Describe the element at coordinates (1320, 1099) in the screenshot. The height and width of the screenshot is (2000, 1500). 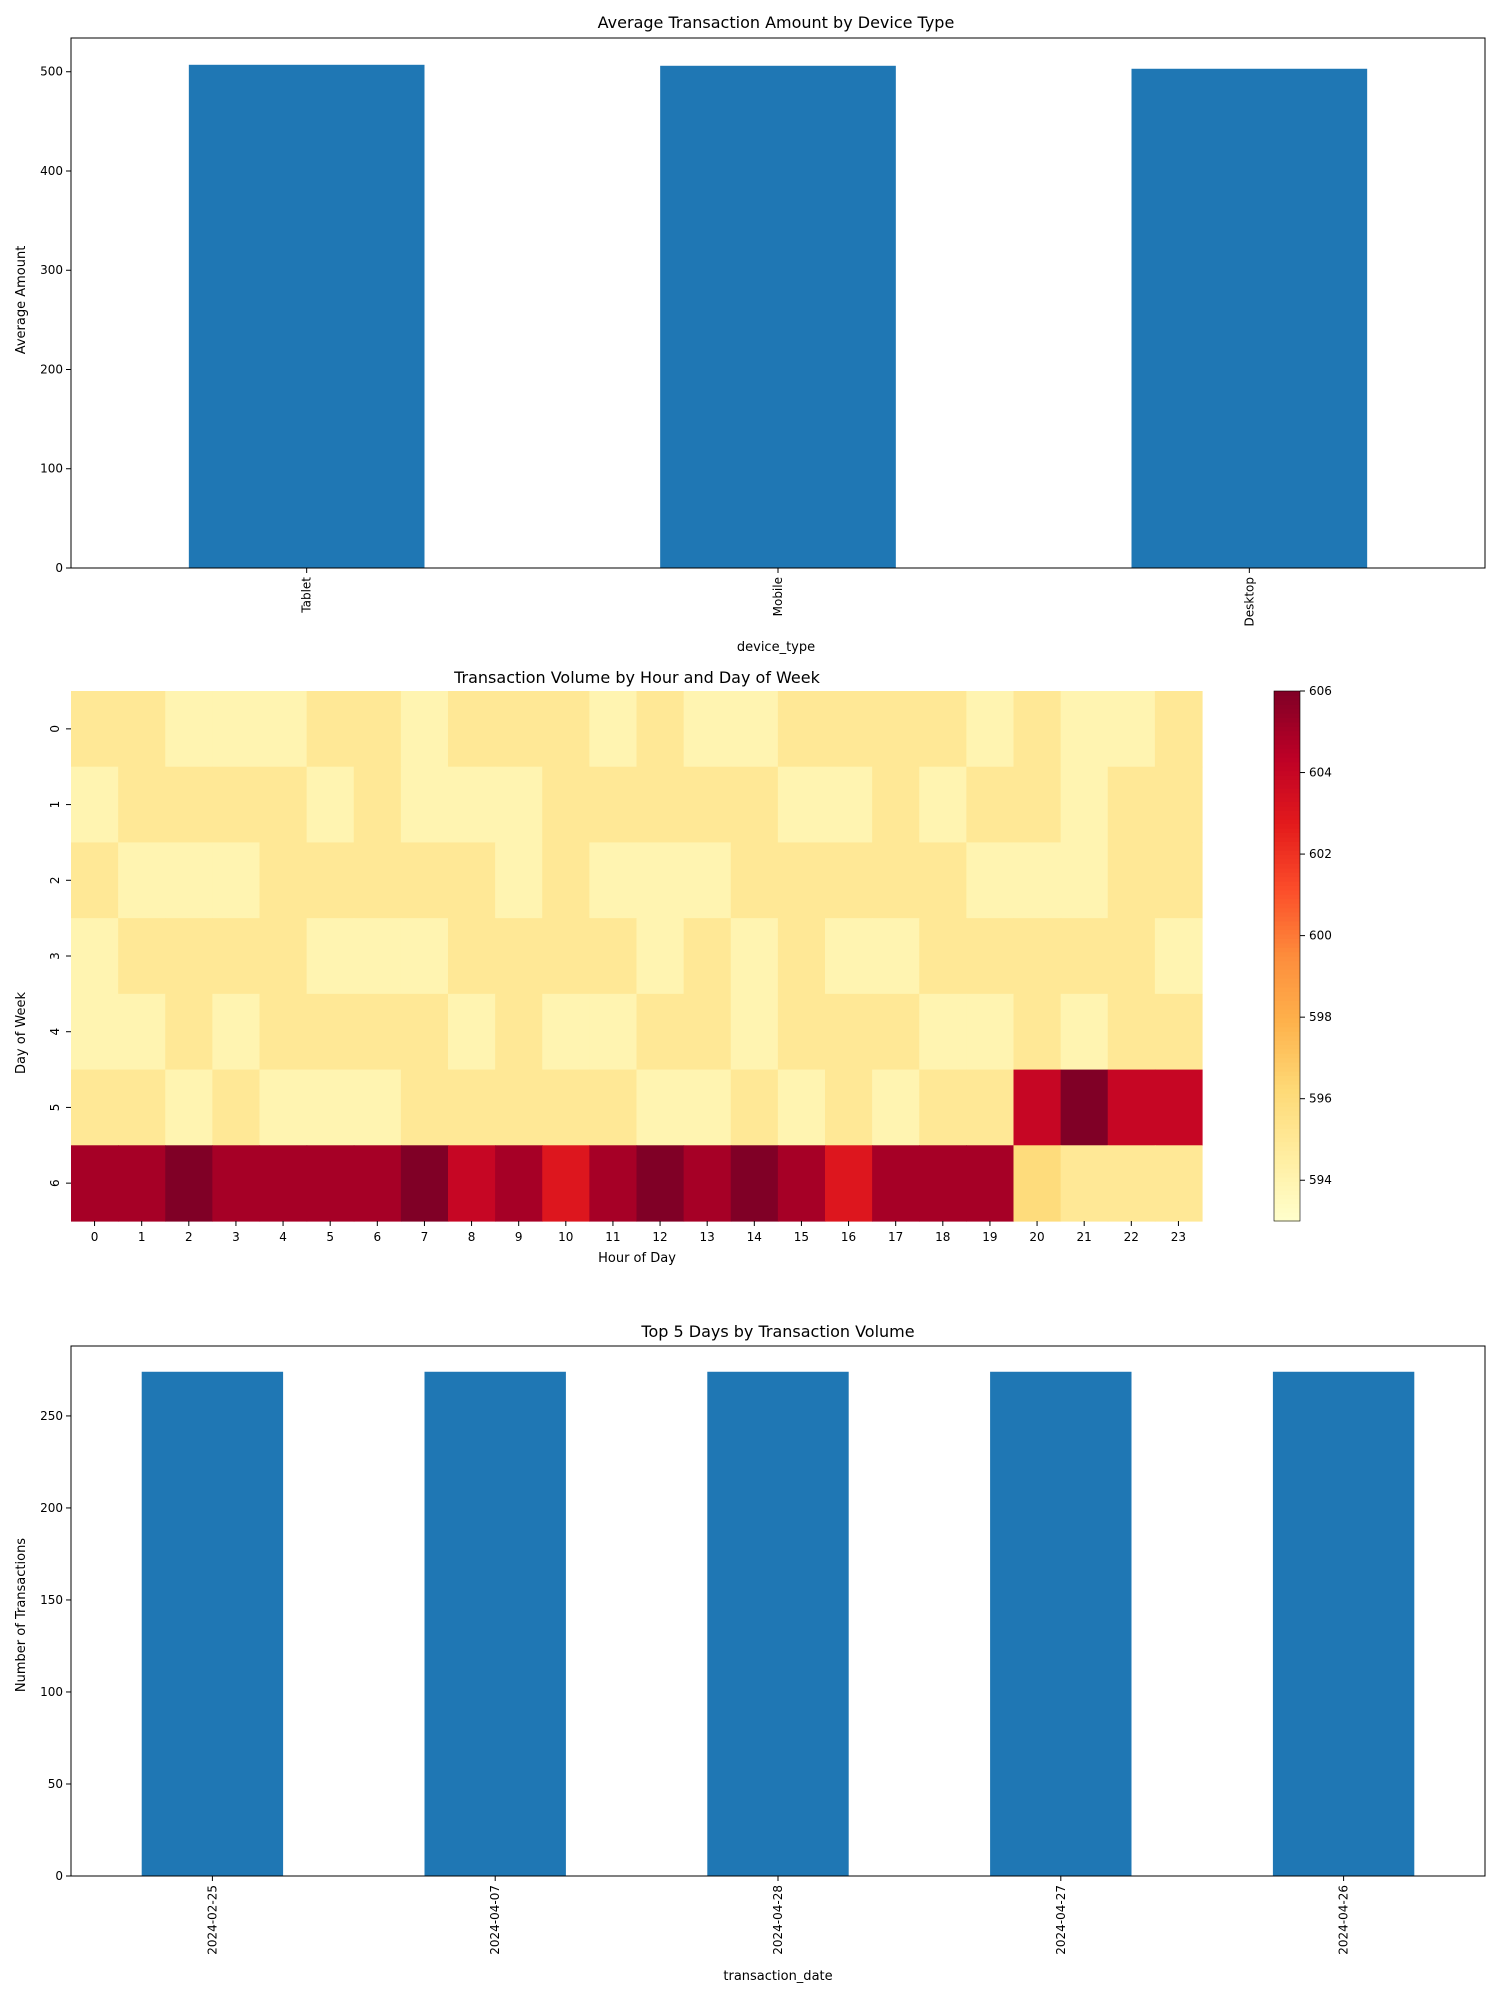
I see `colorbar-tick-label: 596` at that location.